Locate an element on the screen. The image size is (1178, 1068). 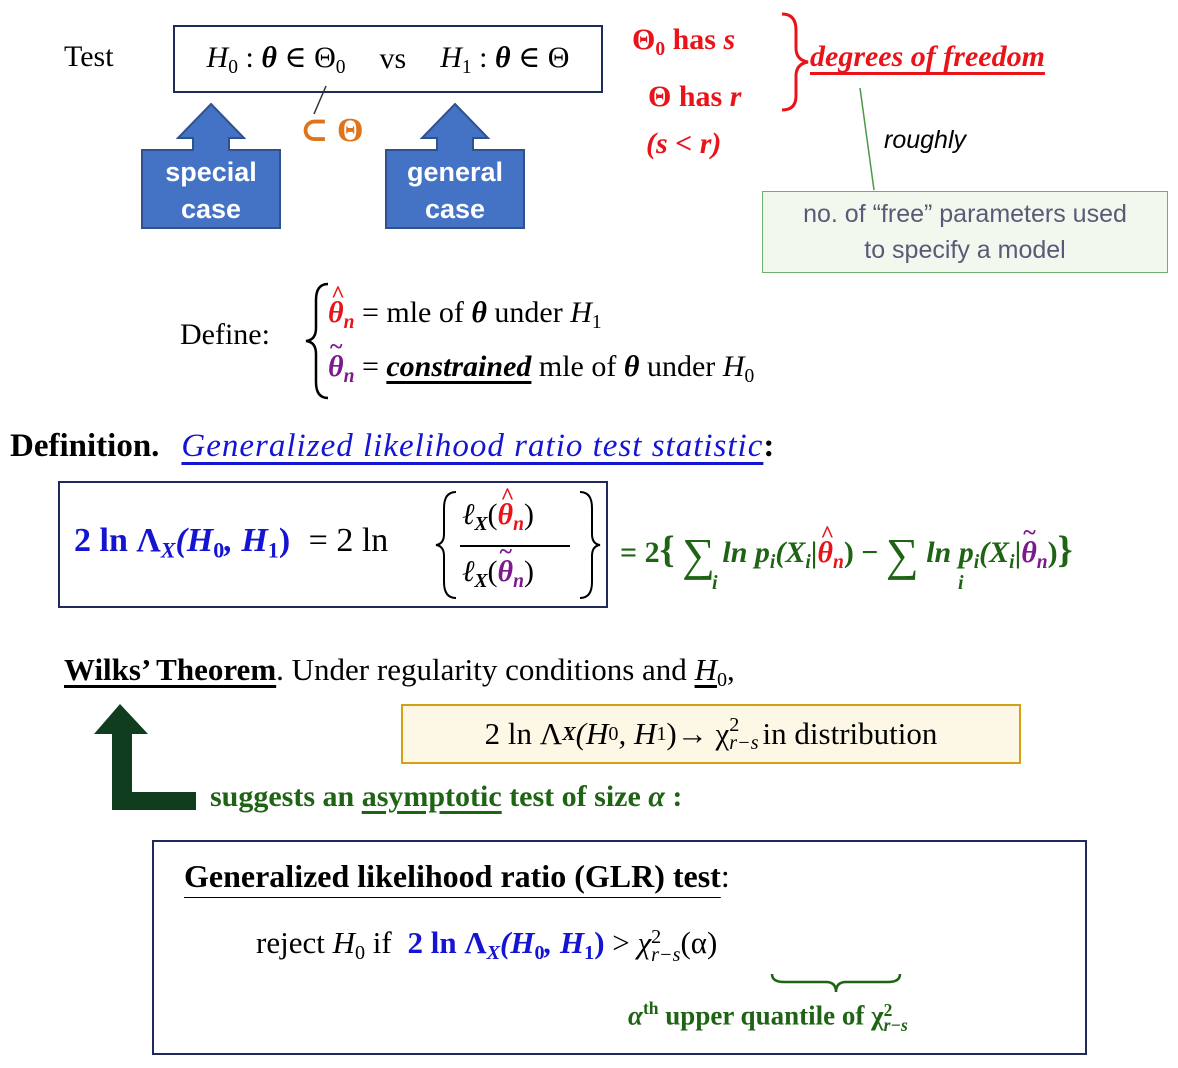
sum-index-1: i is located at coordinates (715, 583).